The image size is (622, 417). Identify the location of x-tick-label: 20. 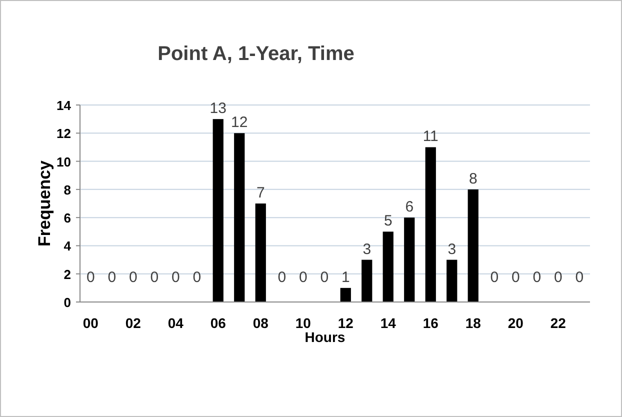
(516, 323).